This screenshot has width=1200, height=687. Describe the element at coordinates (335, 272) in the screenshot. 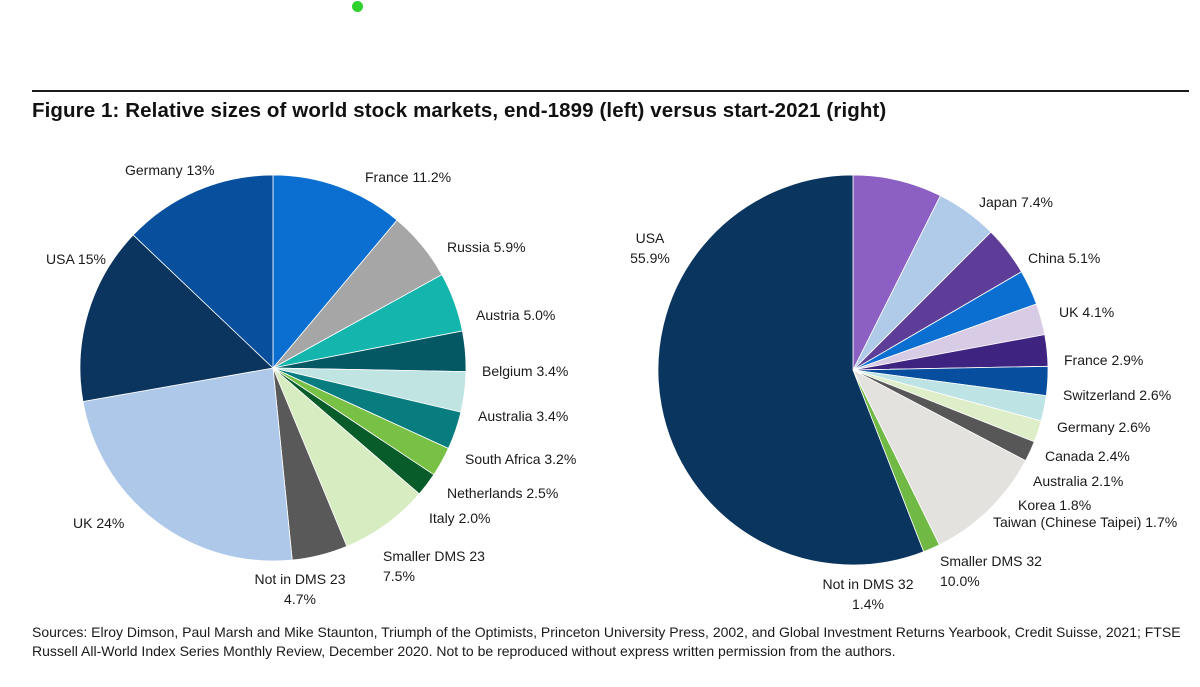

I see `pie-1899-slice-france` at that location.